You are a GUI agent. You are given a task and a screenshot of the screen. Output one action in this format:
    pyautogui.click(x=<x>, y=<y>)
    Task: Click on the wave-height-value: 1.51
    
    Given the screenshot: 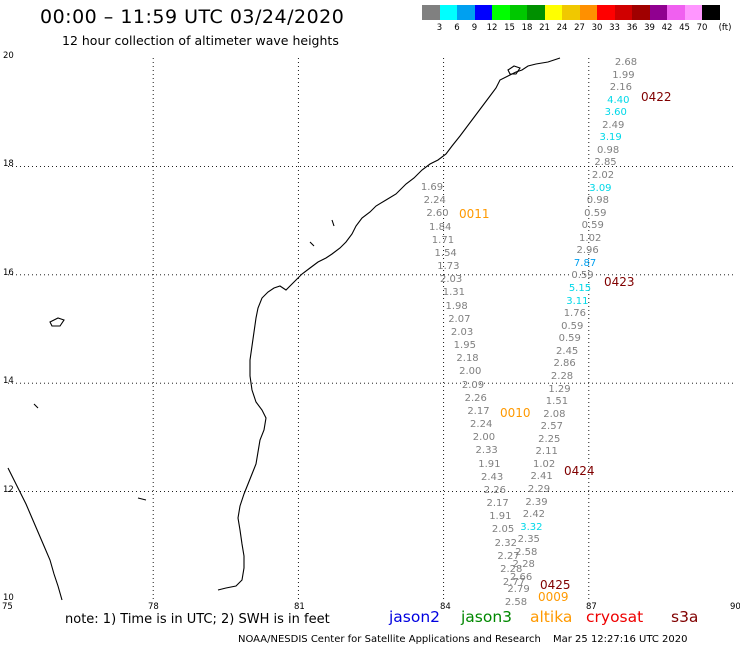 What is the action you would take?
    pyautogui.click(x=557, y=402)
    